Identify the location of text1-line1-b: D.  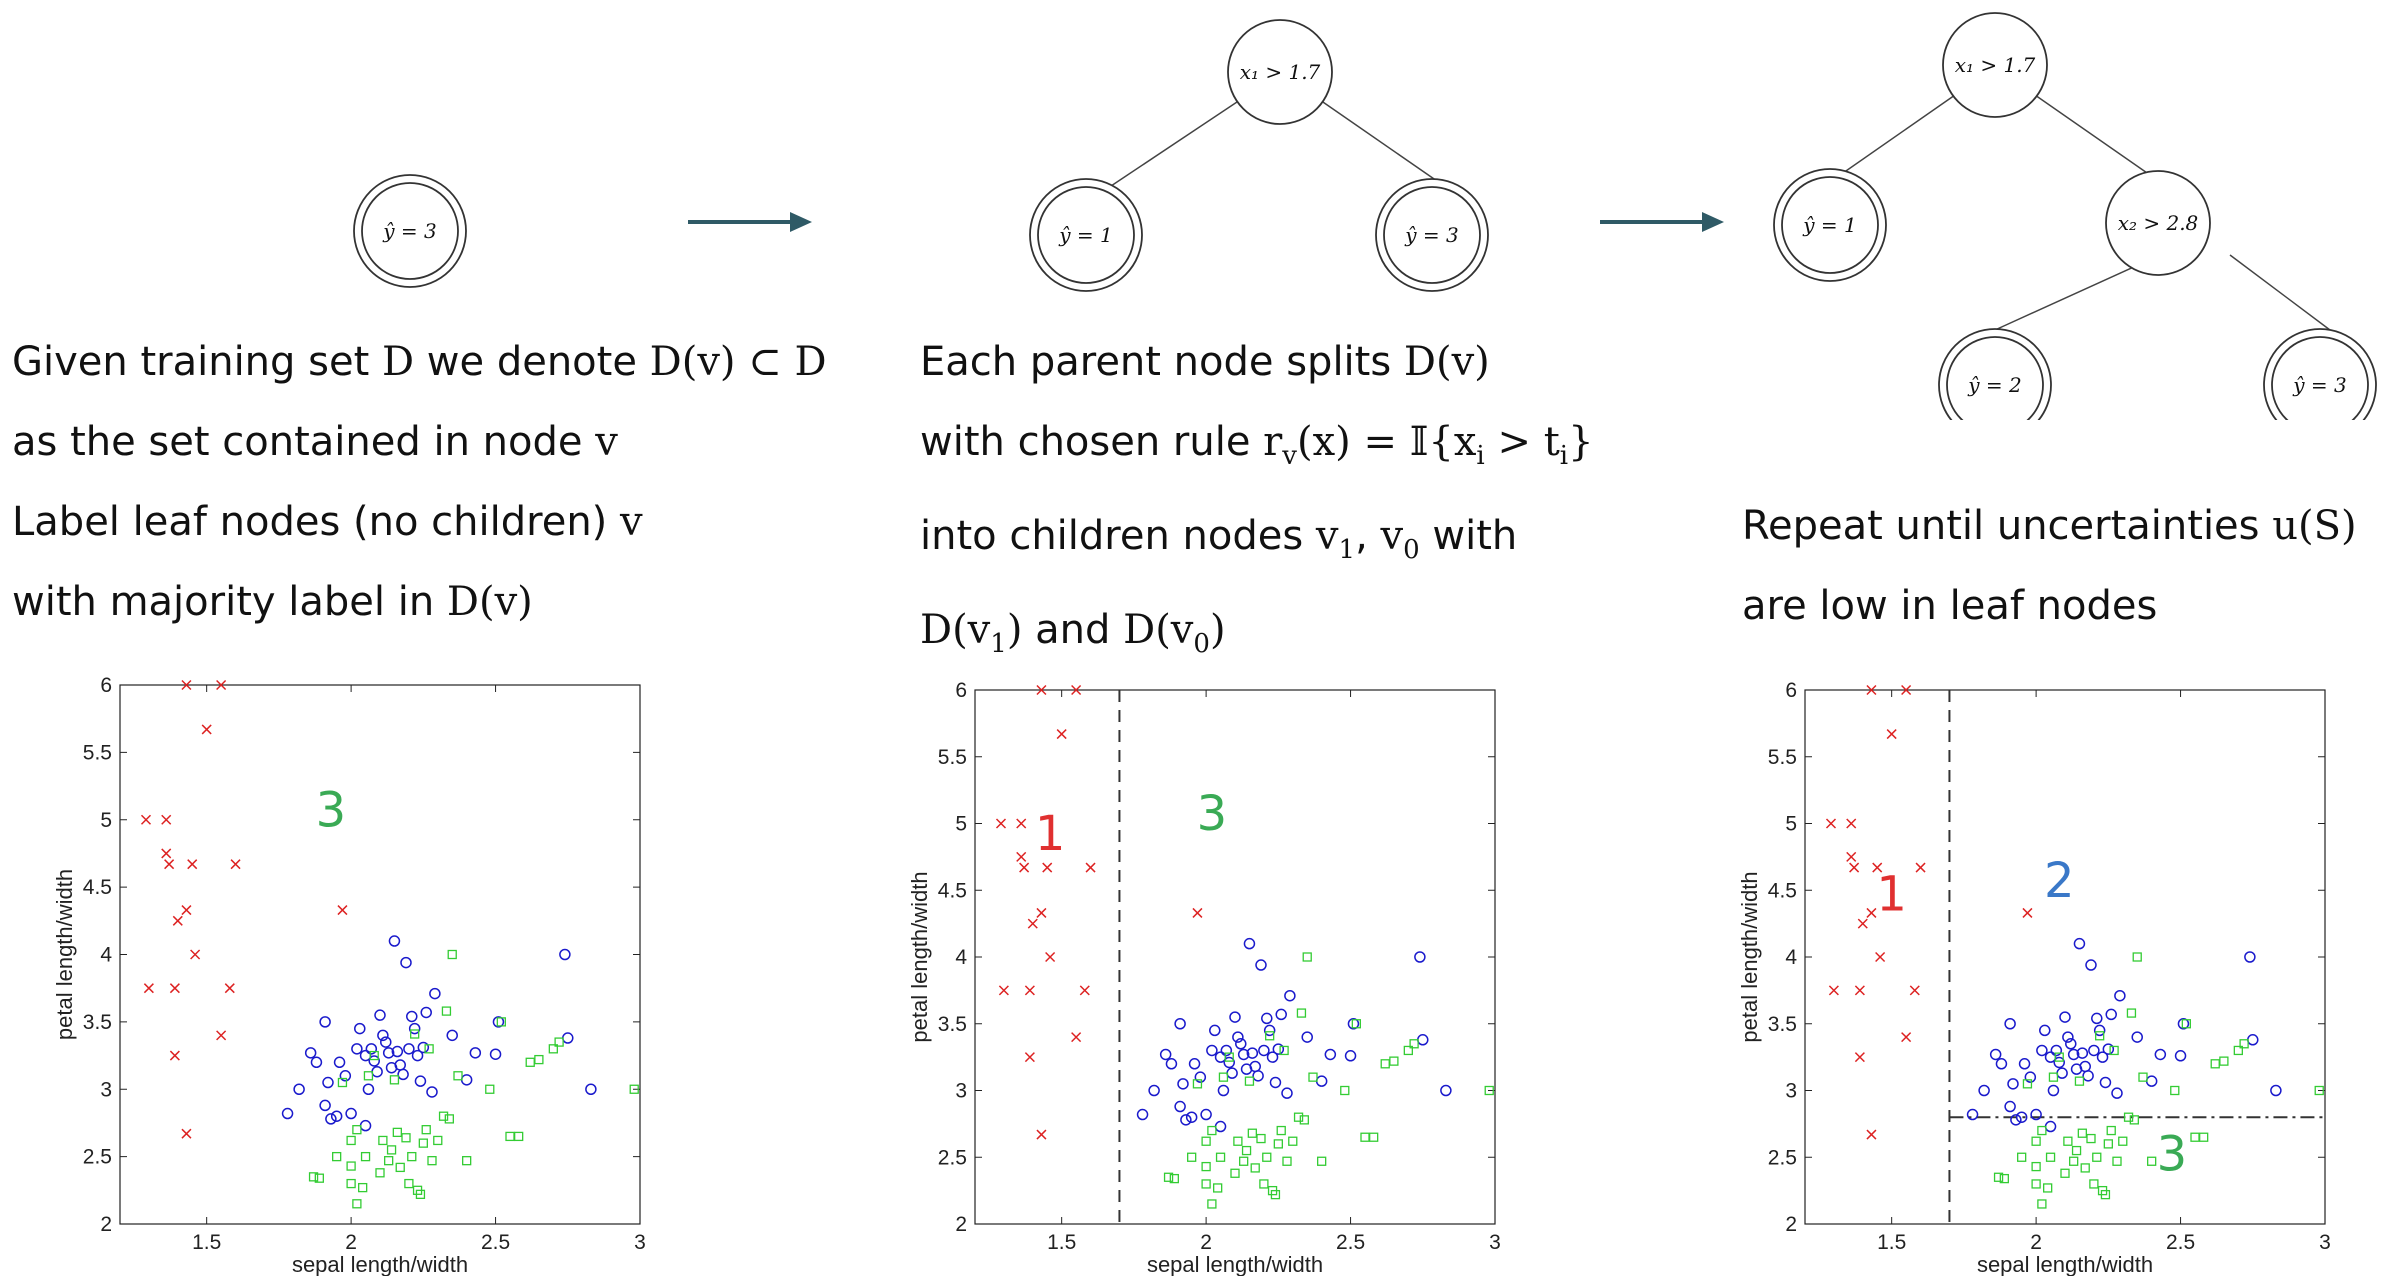
(398, 362).